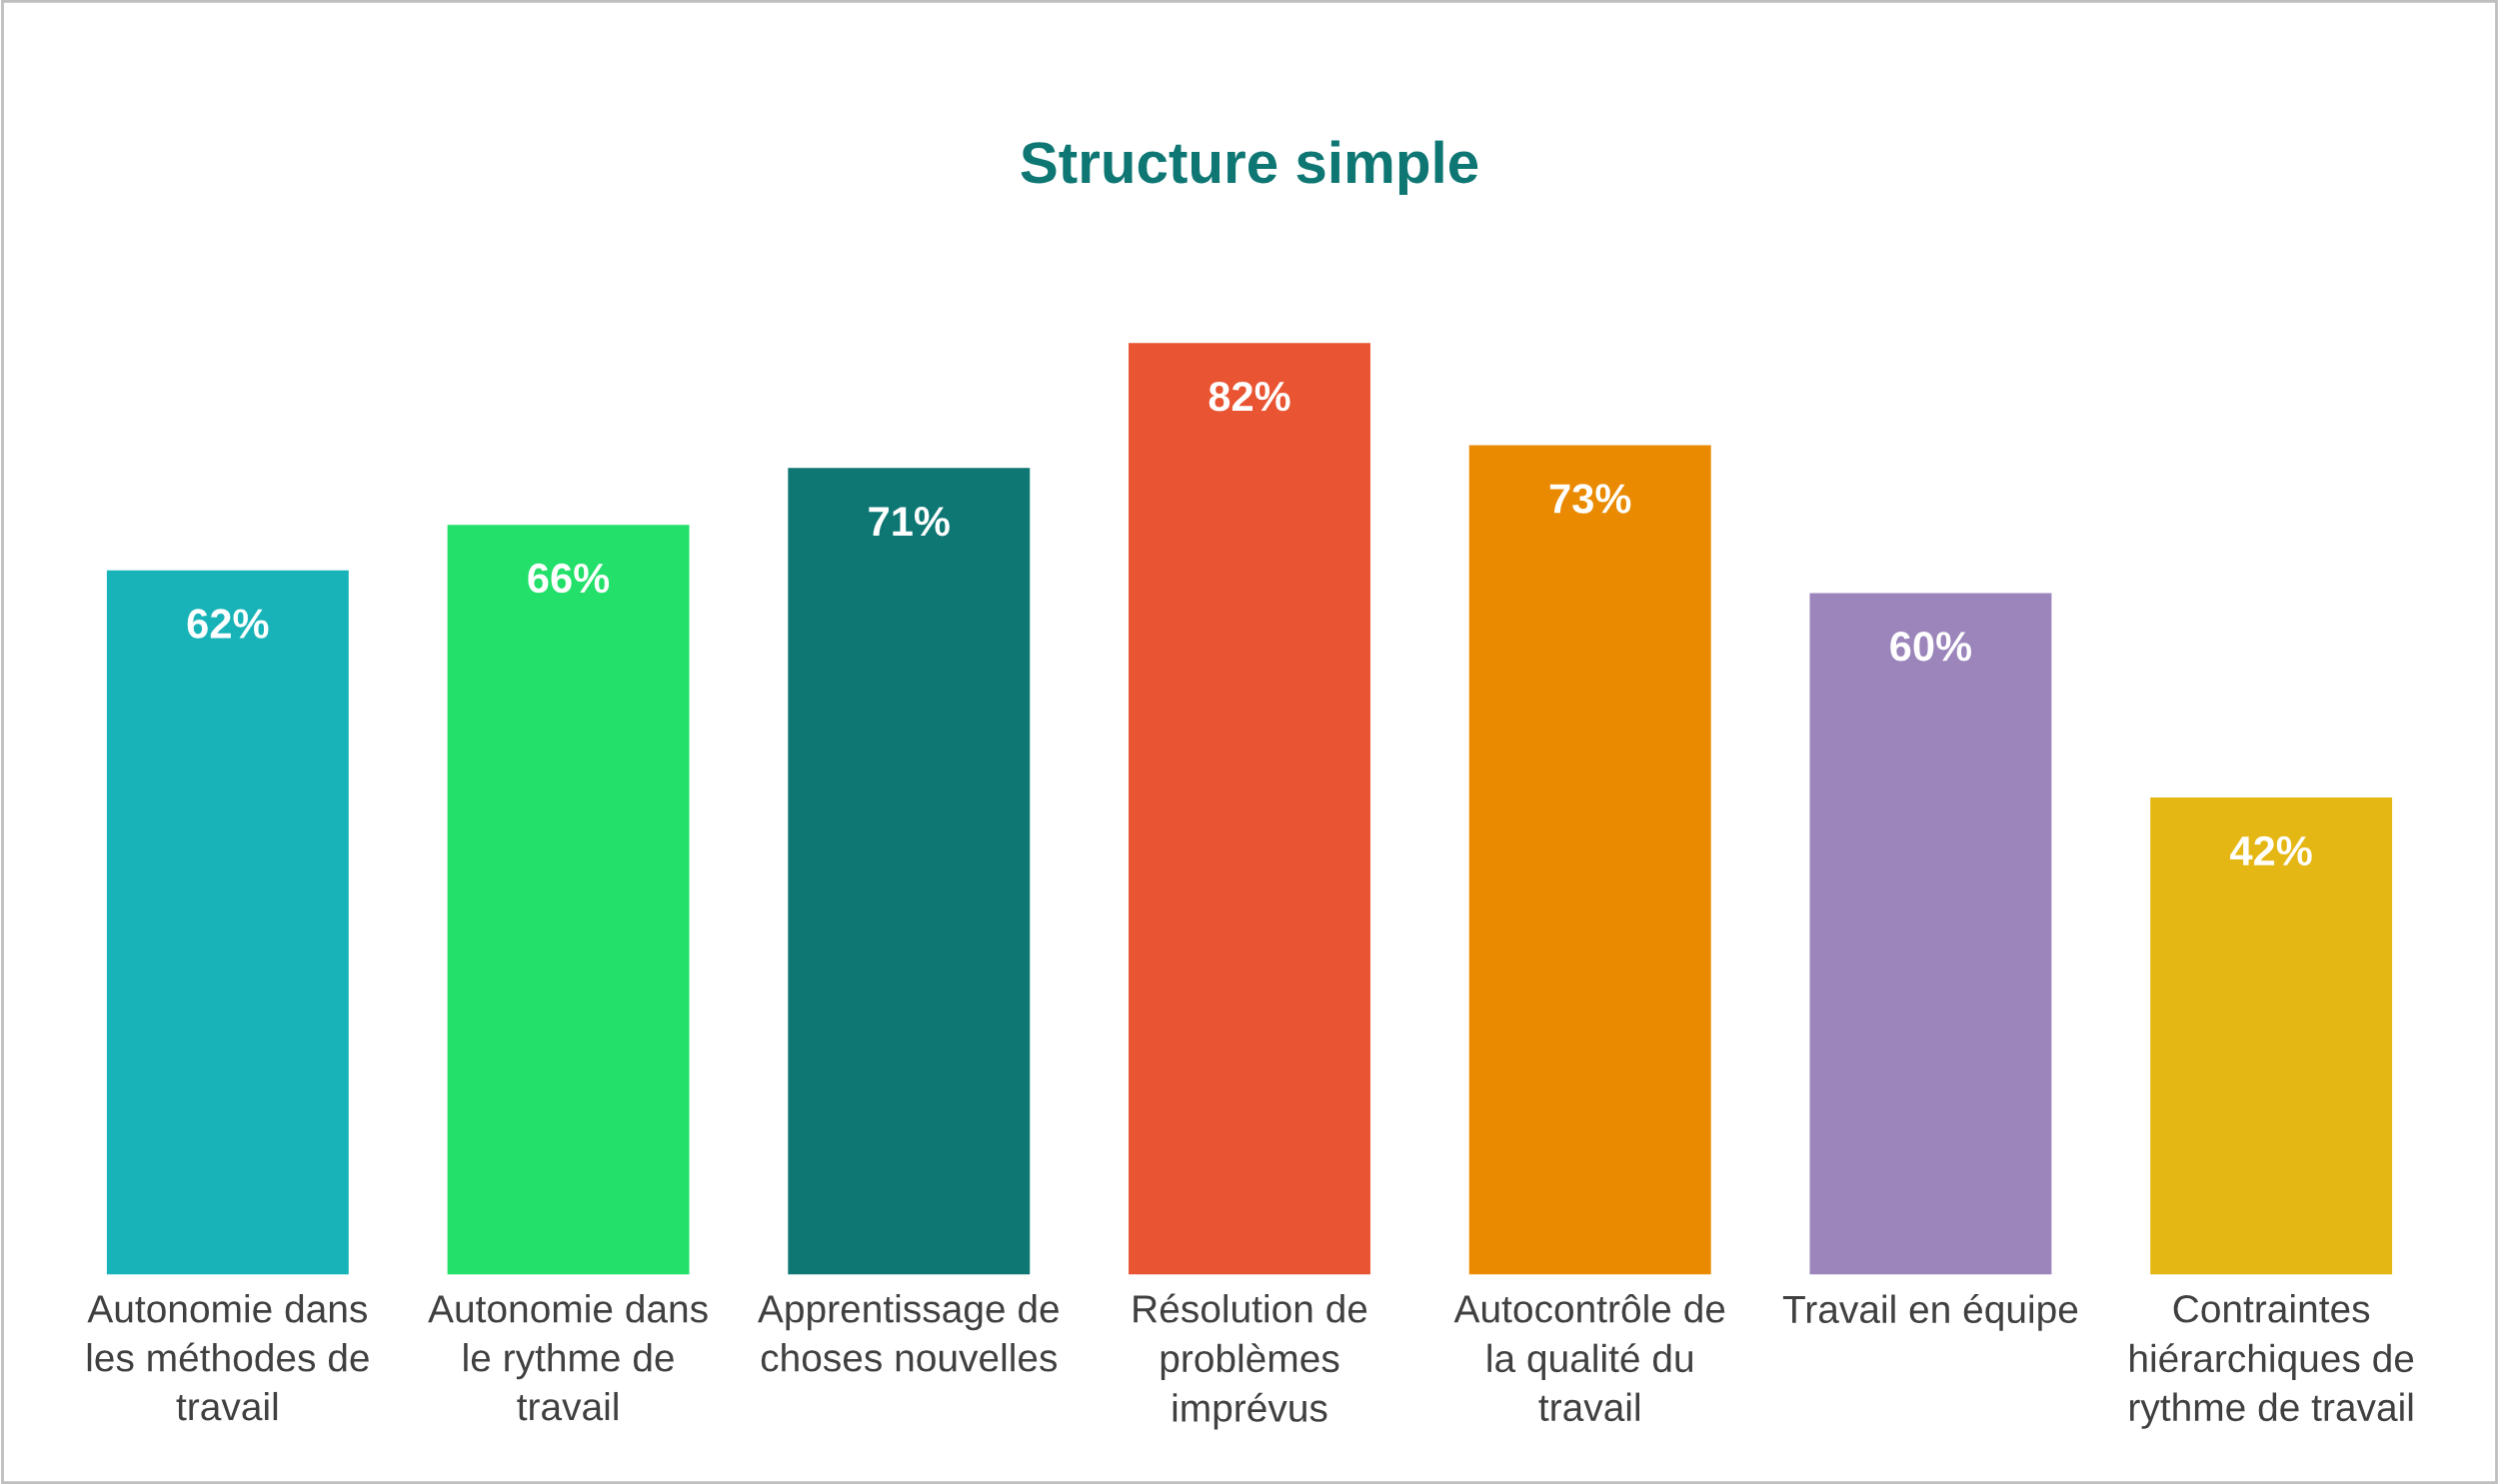 The width and height of the screenshot is (2499, 1484). What do you see at coordinates (1589, 1357) in the screenshot?
I see `x-tick-label: Autocontrôle de la qualité du travail` at bounding box center [1589, 1357].